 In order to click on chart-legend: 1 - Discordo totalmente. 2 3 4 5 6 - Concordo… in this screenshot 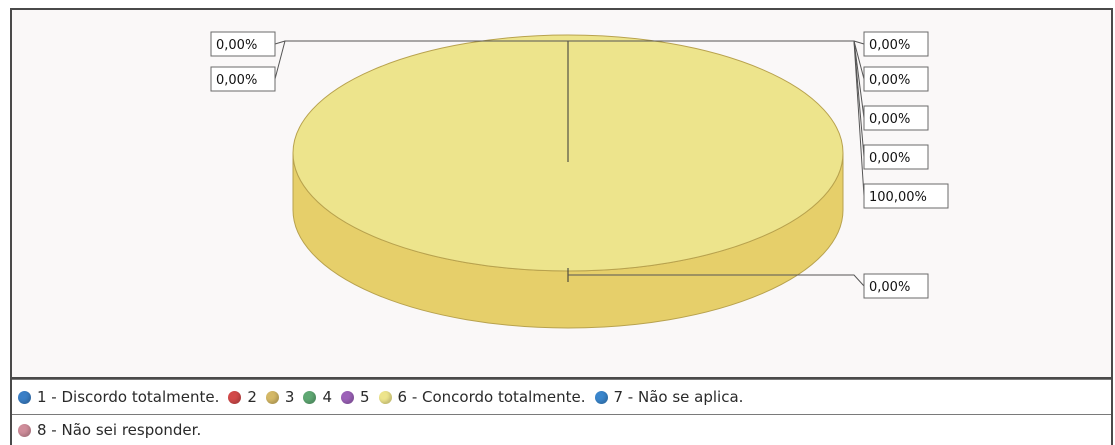, I will do `click(561, 412)`.